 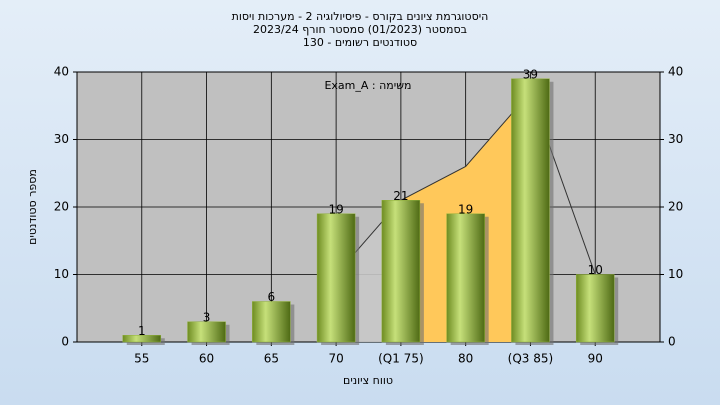 What do you see at coordinates (61, 274) in the screenshot?
I see `y-tick-label: 10` at bounding box center [61, 274].